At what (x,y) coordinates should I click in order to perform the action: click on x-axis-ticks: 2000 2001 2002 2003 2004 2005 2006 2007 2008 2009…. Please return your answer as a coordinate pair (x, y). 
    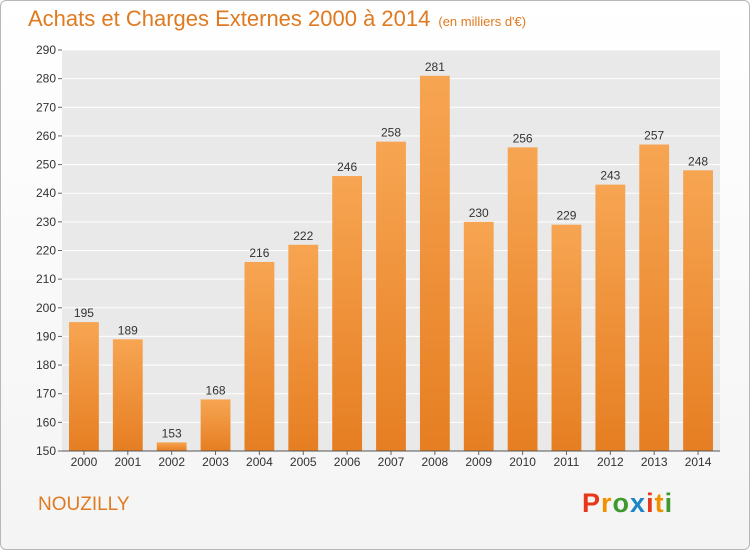
    Looking at the image, I should click on (391, 460).